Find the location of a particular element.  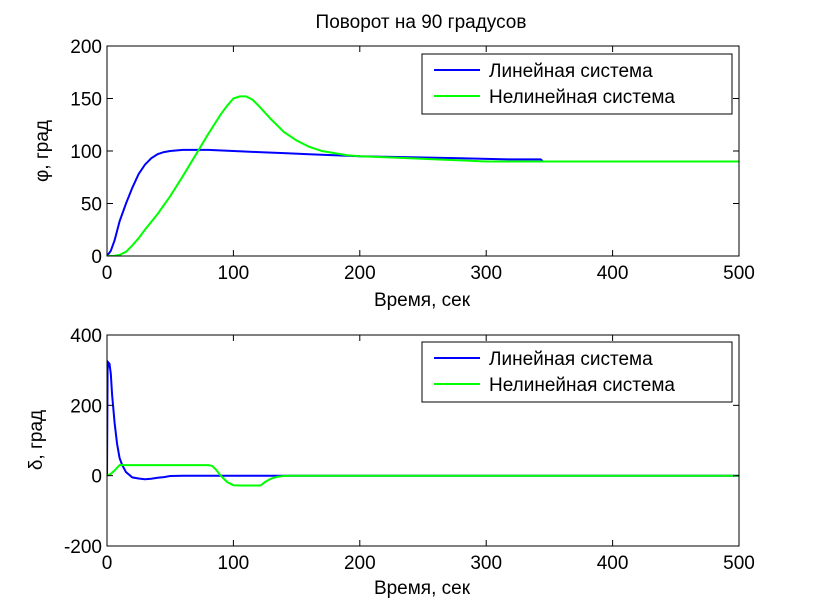

y-tick-label: -200 is located at coordinates (83, 547).